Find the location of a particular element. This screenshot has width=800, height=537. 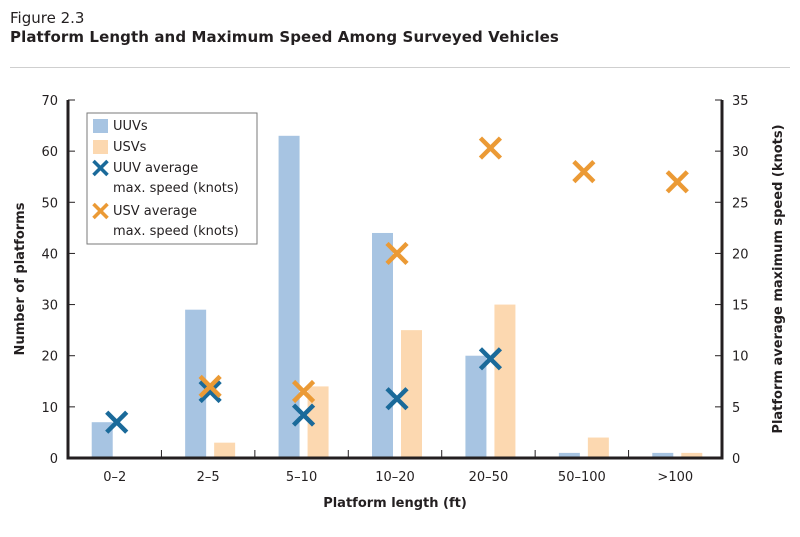

y2-tick-label-20: 20 is located at coordinates (740, 254).